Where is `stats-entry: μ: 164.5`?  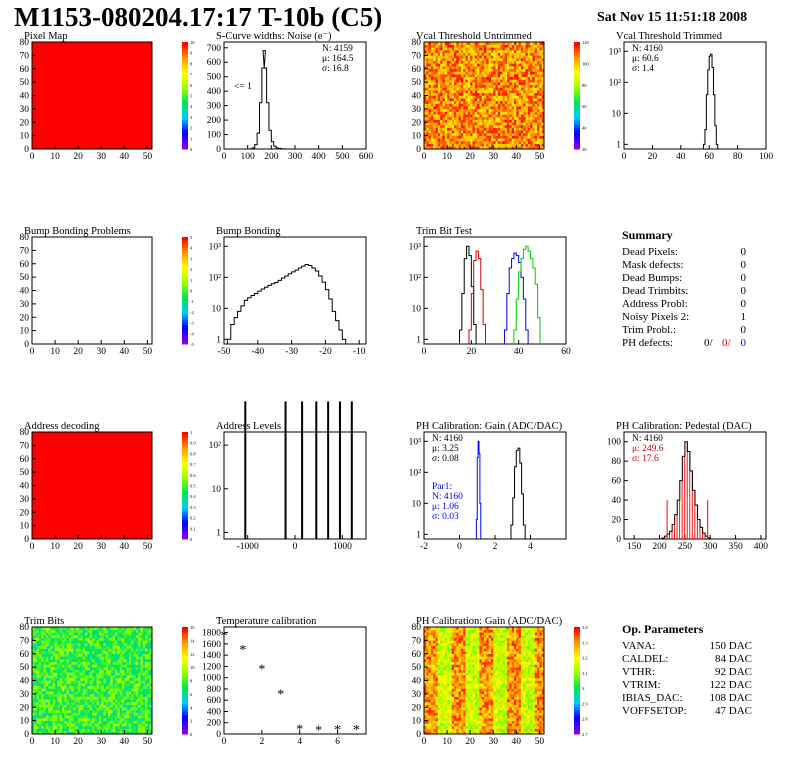 stats-entry: μ: 164.5 is located at coordinates (338, 59).